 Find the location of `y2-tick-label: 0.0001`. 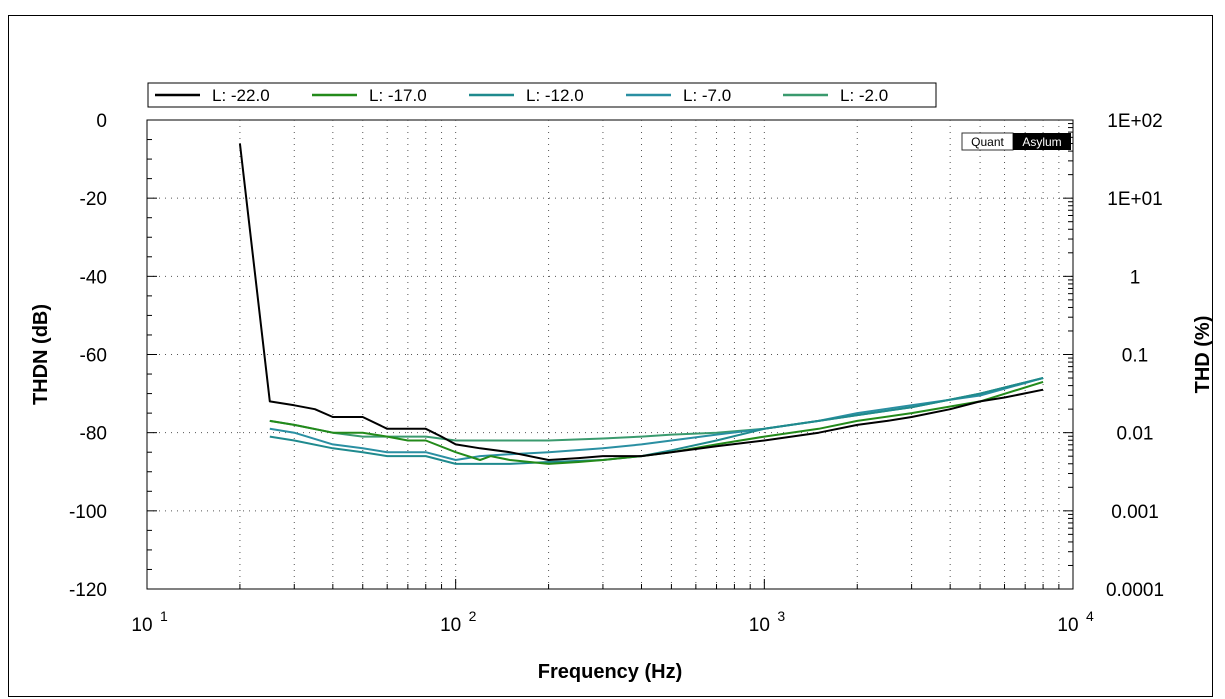

y2-tick-label: 0.0001 is located at coordinates (1135, 590).